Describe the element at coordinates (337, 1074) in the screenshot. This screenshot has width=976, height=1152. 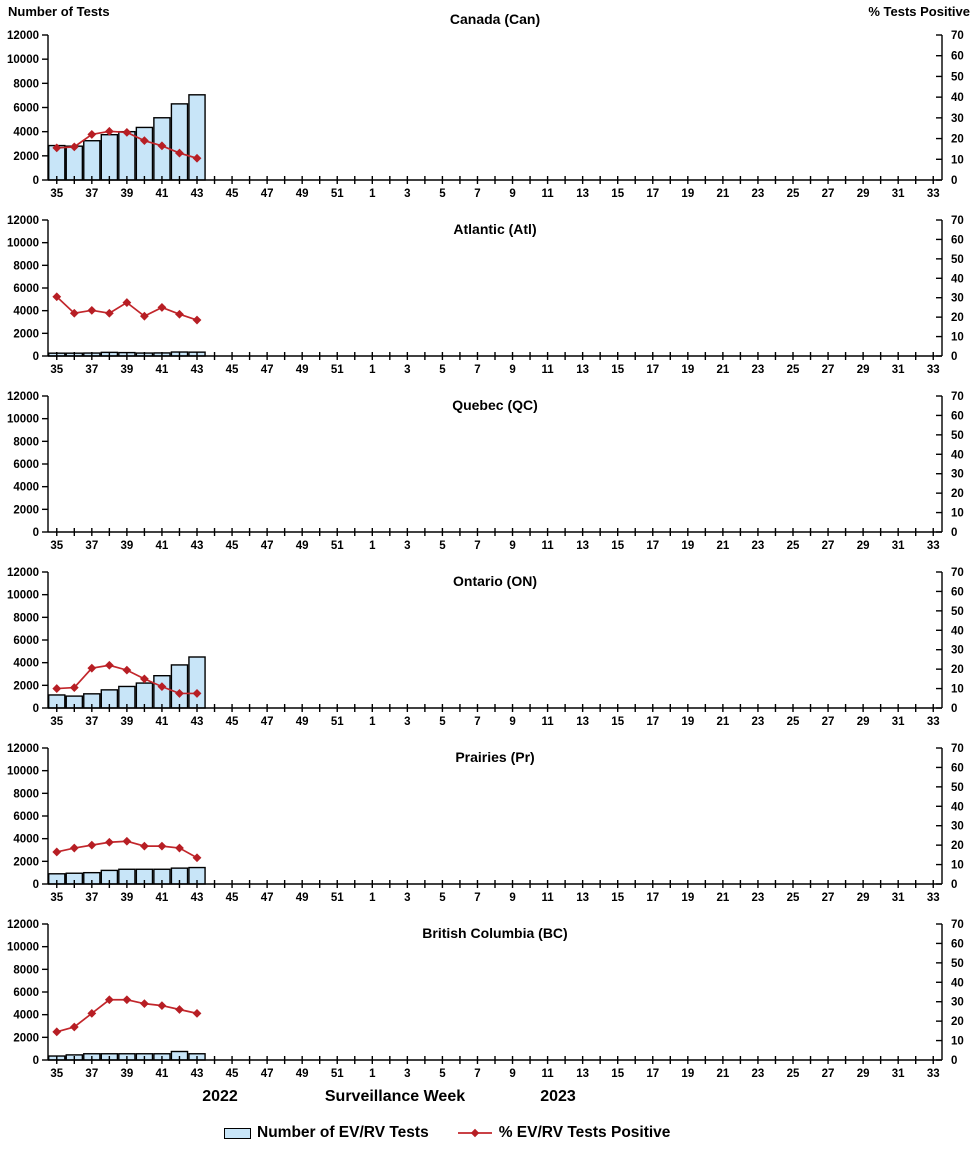
I see `x-axis-tick-label: 51` at that location.